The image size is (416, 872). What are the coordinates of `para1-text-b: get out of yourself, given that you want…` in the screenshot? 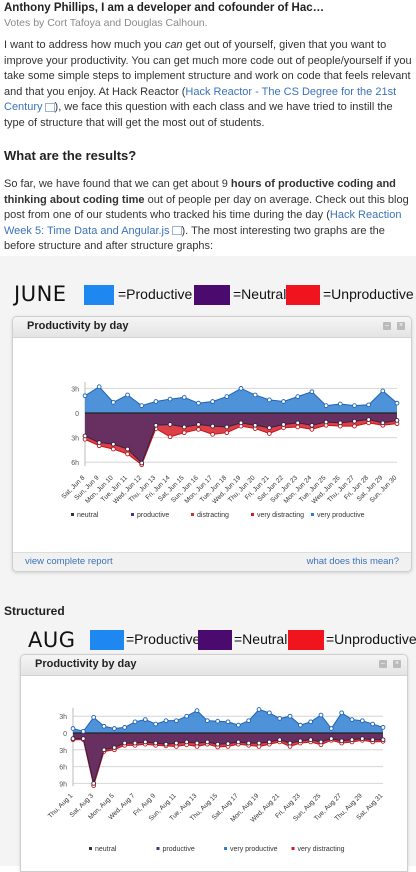 It's located at (208, 68).